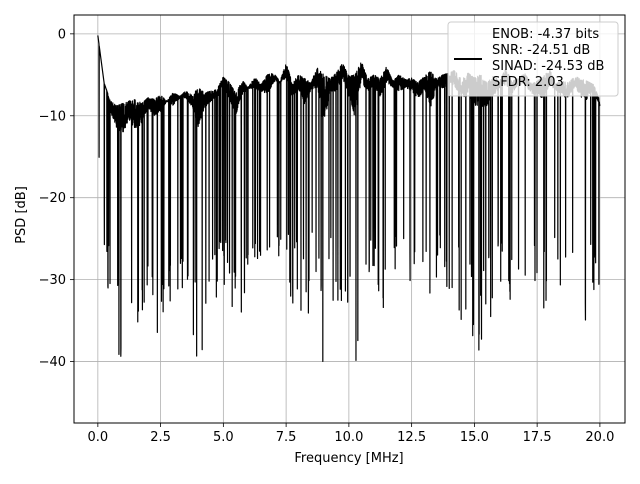 The image size is (640, 484). Describe the element at coordinates (160, 437) in the screenshot. I see `x-tick-label: 2.5` at that location.